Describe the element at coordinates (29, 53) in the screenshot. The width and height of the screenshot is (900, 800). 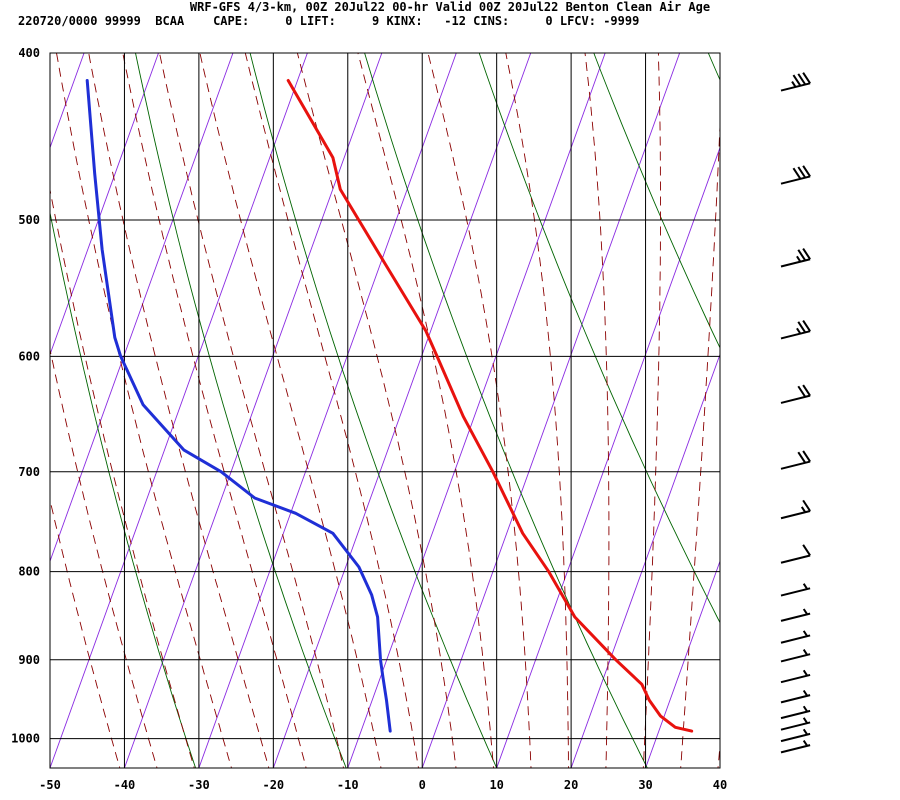
I see `y-tick-label: 400` at that location.